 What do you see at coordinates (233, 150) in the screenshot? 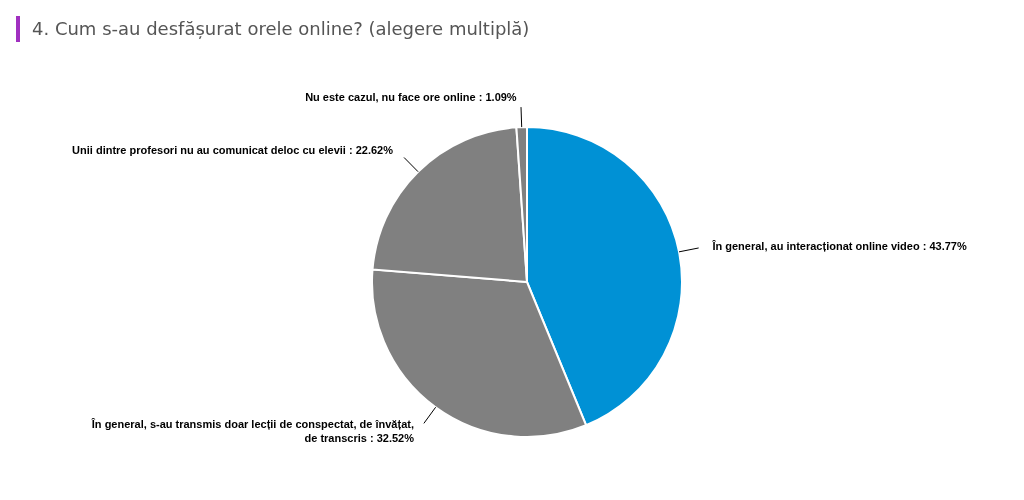
I see `slice-label: Unii dintre profesori nu au comunicat deloc cu elevii : 22.62%` at bounding box center [233, 150].